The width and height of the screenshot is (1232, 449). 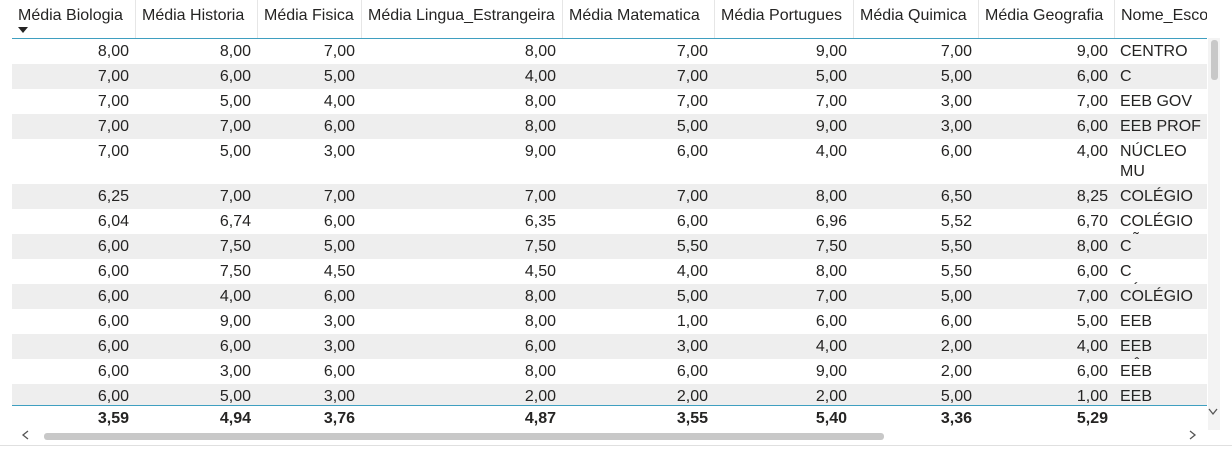 What do you see at coordinates (956, 221) in the screenshot?
I see `table-cell: 5,52` at bounding box center [956, 221].